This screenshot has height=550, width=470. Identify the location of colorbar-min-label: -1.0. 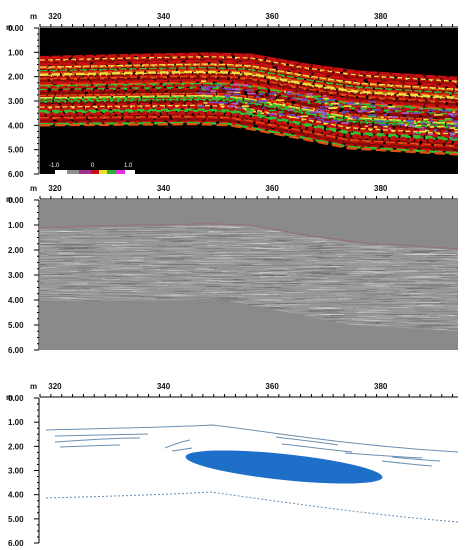
(54, 166).